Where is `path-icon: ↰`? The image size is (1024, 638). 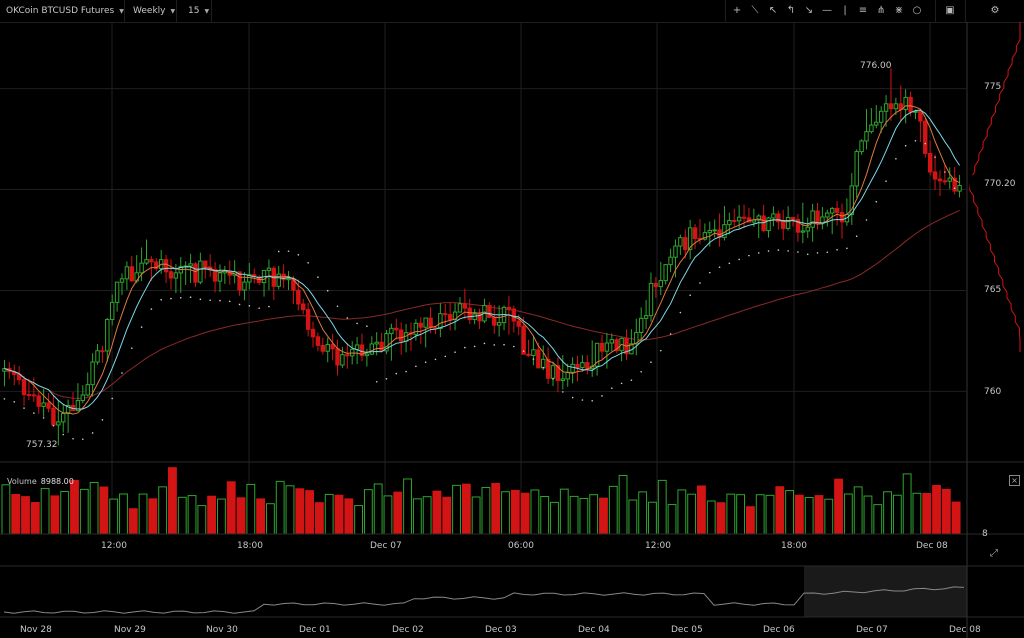
path-icon: ↰ is located at coordinates (791, 10).